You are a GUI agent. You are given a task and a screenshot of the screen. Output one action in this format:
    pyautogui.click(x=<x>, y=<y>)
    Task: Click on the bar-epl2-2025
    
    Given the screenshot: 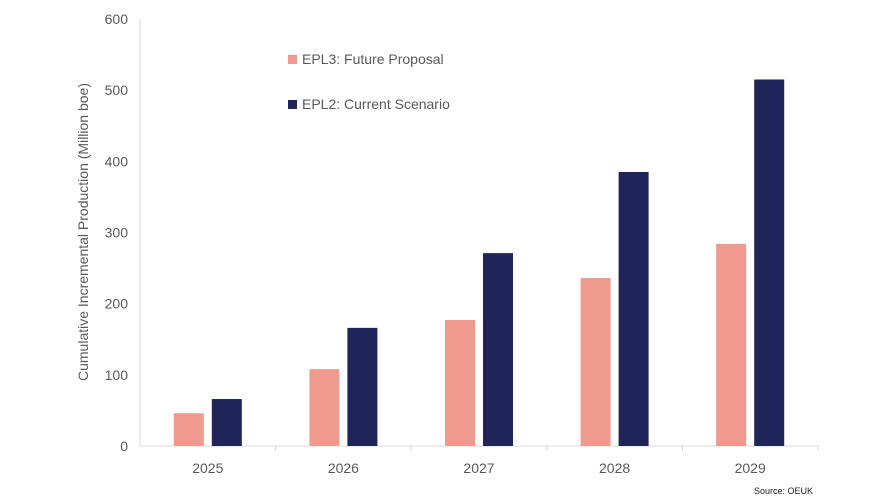 What is the action you would take?
    pyautogui.click(x=226, y=422)
    